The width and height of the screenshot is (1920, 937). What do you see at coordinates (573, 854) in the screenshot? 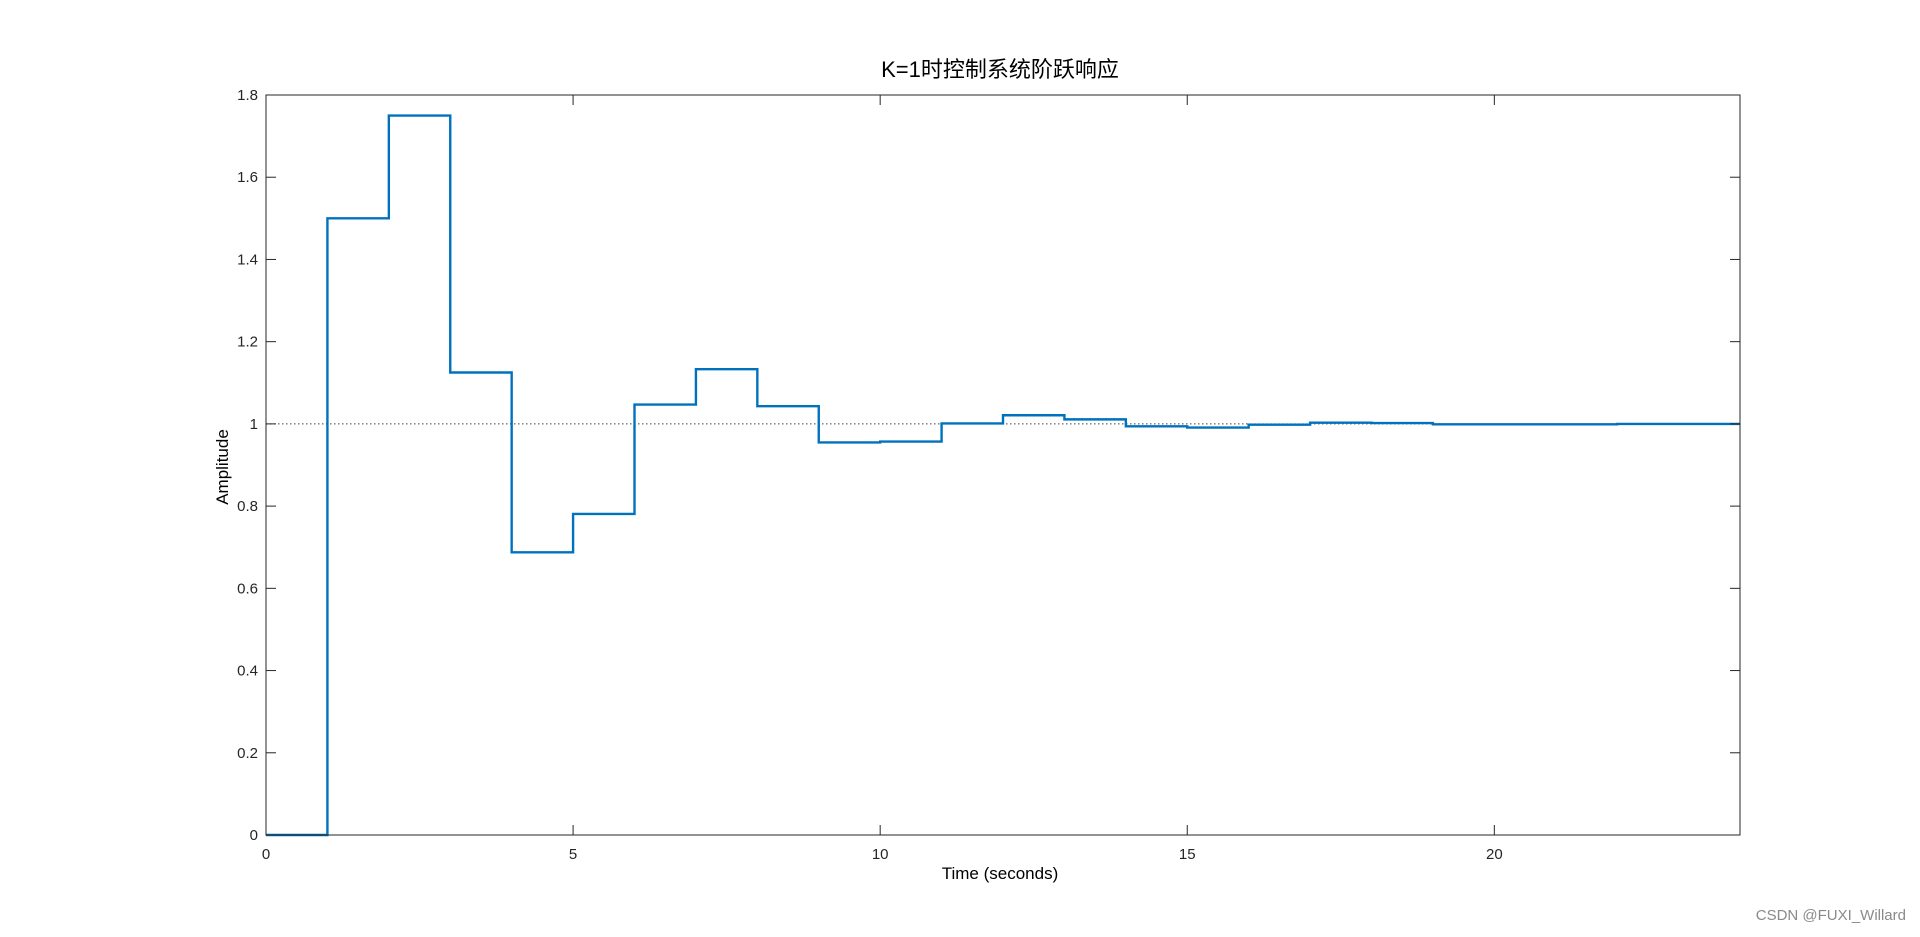
I see `x-tick-label: 5` at bounding box center [573, 854].